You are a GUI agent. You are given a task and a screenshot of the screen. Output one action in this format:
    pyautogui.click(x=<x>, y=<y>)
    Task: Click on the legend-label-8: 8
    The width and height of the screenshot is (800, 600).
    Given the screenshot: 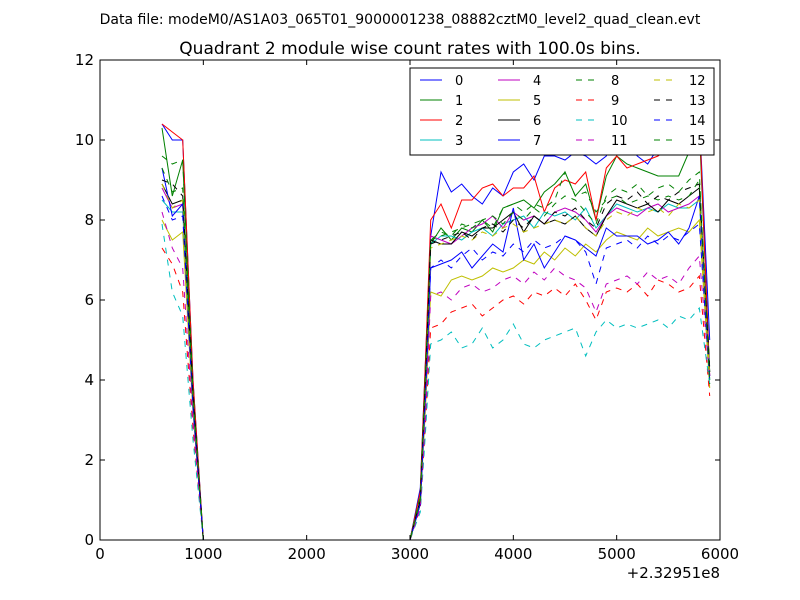 What is the action you would take?
    pyautogui.click(x=615, y=81)
    